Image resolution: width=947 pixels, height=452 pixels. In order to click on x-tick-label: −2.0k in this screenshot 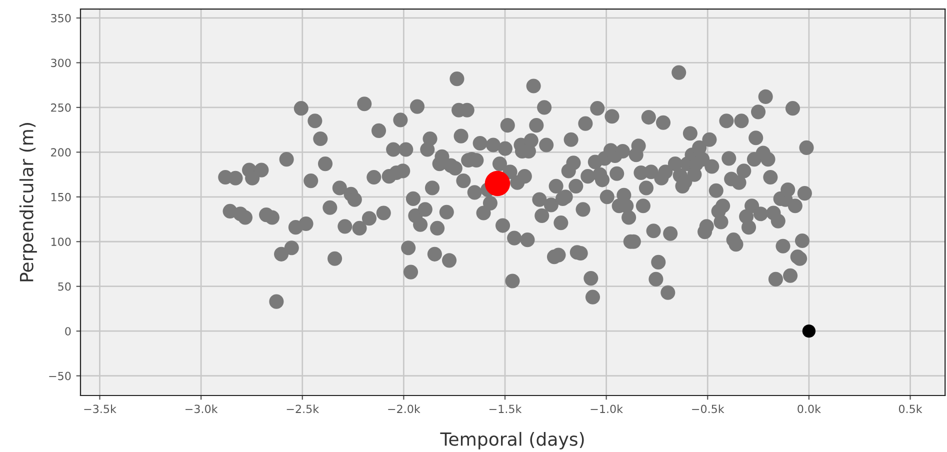, I will do `click(404, 409)`.